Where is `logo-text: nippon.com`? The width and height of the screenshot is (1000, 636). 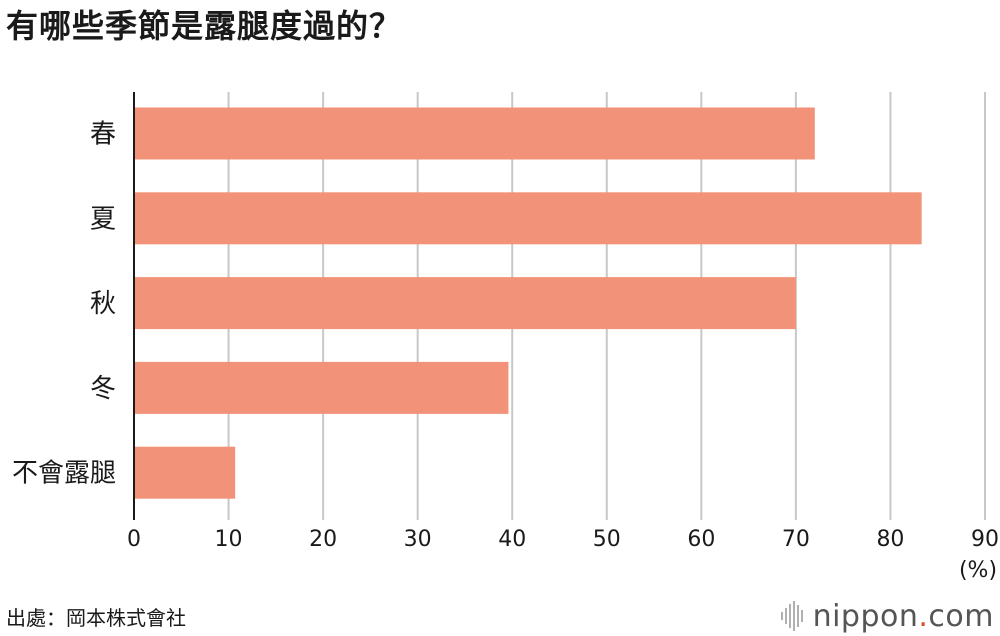
logo-text: nippon.com is located at coordinates (903, 616).